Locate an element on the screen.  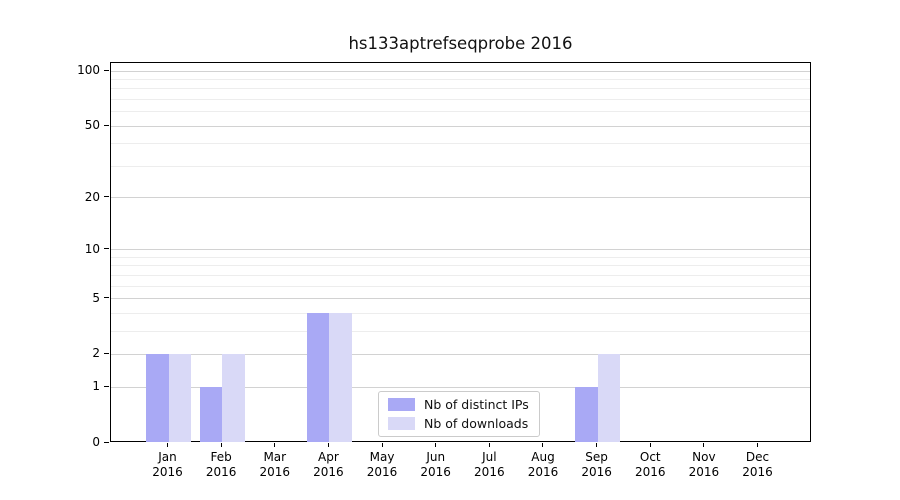
x-tick-label: Jul 2016 is located at coordinates (489, 465).